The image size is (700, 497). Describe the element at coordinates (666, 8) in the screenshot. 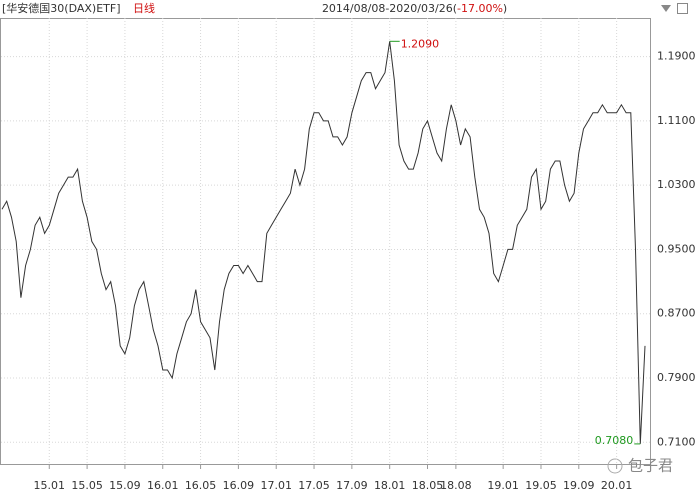

I see `dropdown-icon` at that location.